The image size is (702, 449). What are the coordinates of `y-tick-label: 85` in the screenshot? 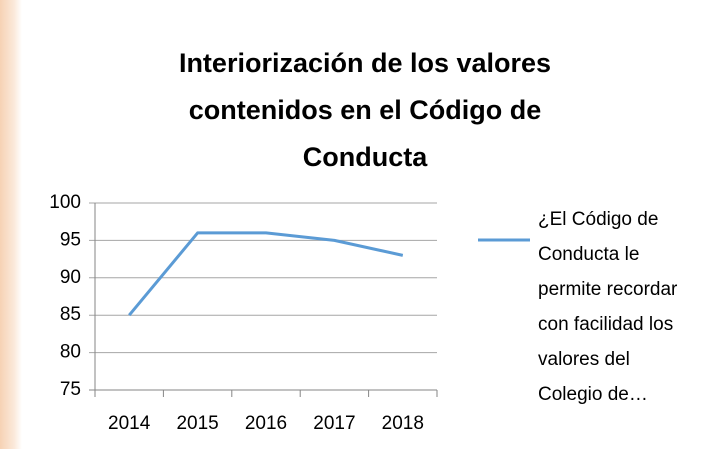 It's located at (70, 314).